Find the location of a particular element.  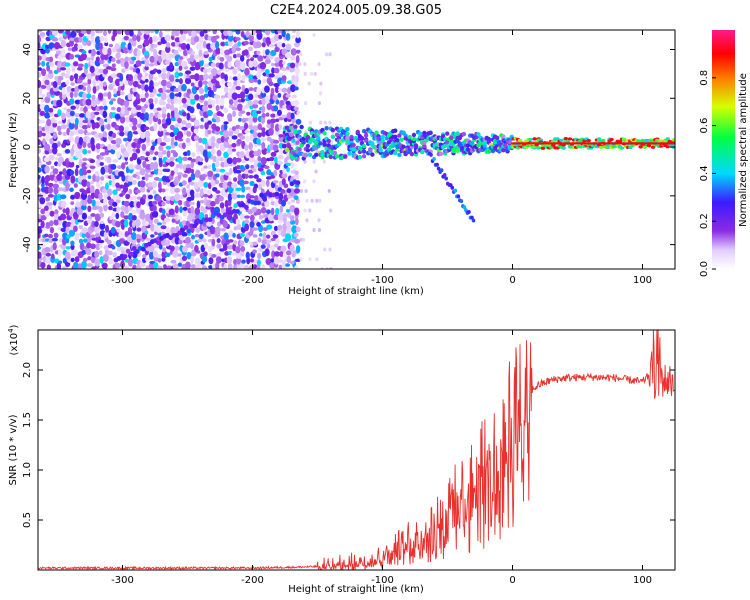

chart-title: C2E4.2024.005.09.38.G05 is located at coordinates (356, 10).